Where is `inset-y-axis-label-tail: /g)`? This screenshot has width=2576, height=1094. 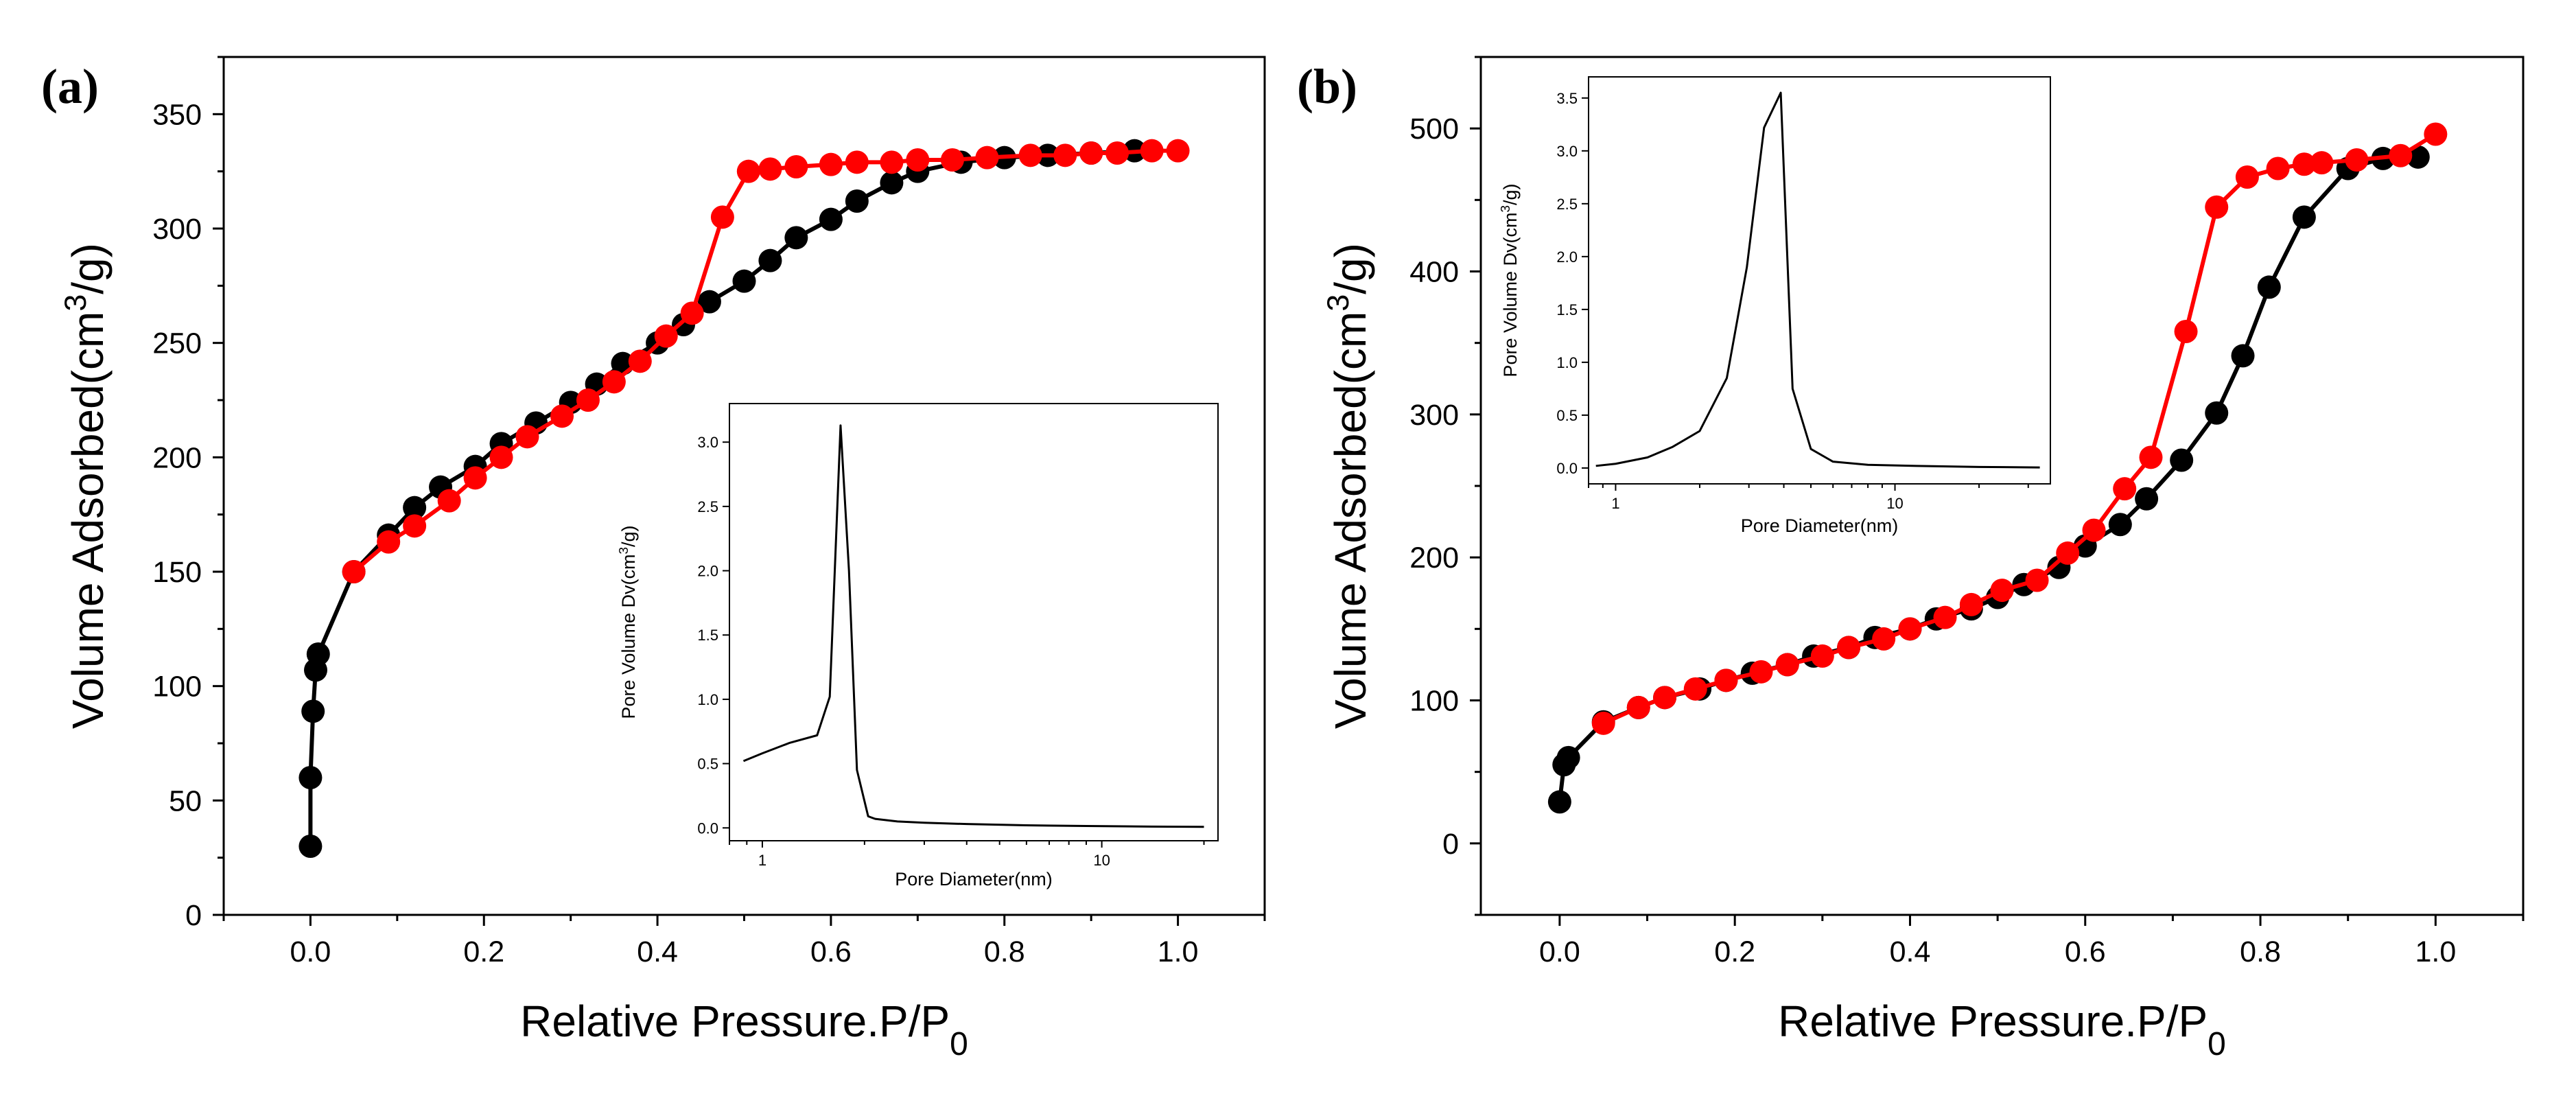 inset-y-axis-label-tail: /g) is located at coordinates (628, 536).